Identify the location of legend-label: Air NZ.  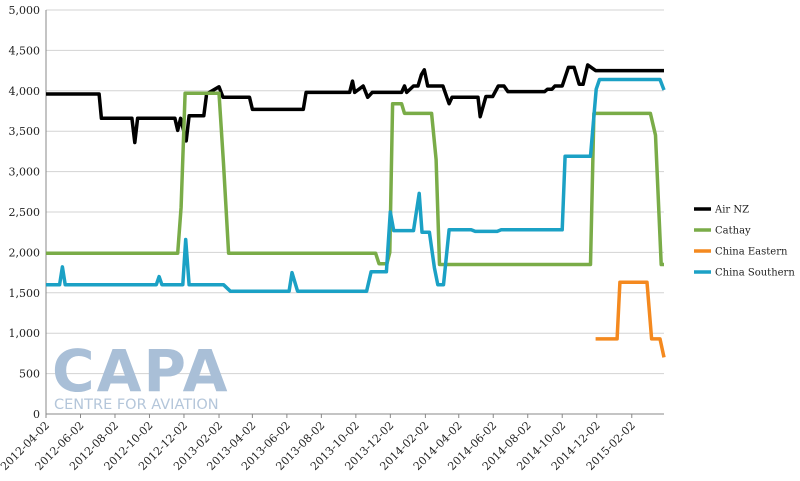
(731, 210).